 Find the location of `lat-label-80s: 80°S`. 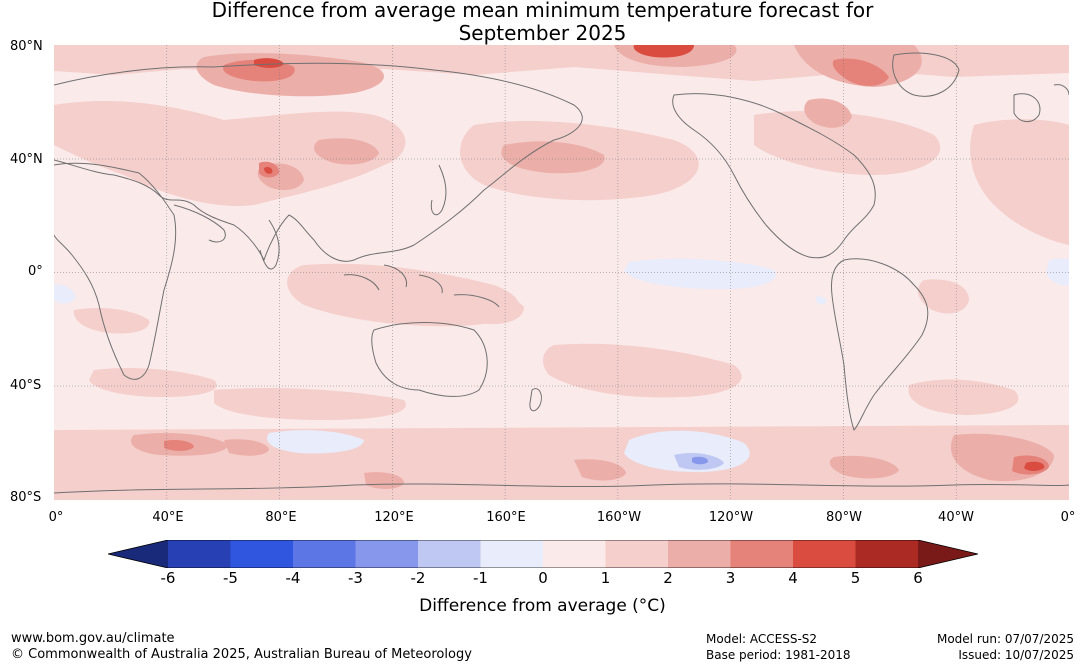

lat-label-80s: 80°S is located at coordinates (26, 497).